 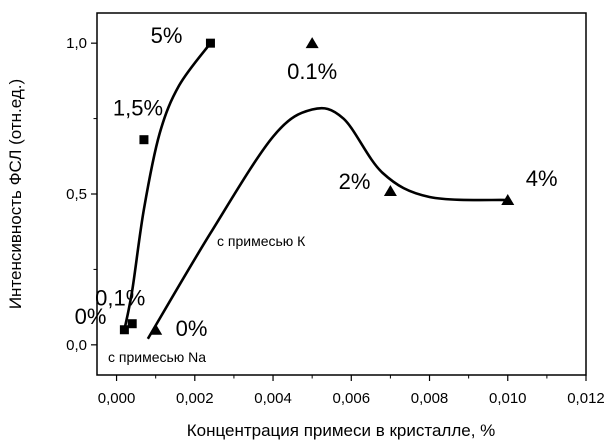 What do you see at coordinates (273, 398) in the screenshot?
I see `x-tick-label: 0,004` at bounding box center [273, 398].